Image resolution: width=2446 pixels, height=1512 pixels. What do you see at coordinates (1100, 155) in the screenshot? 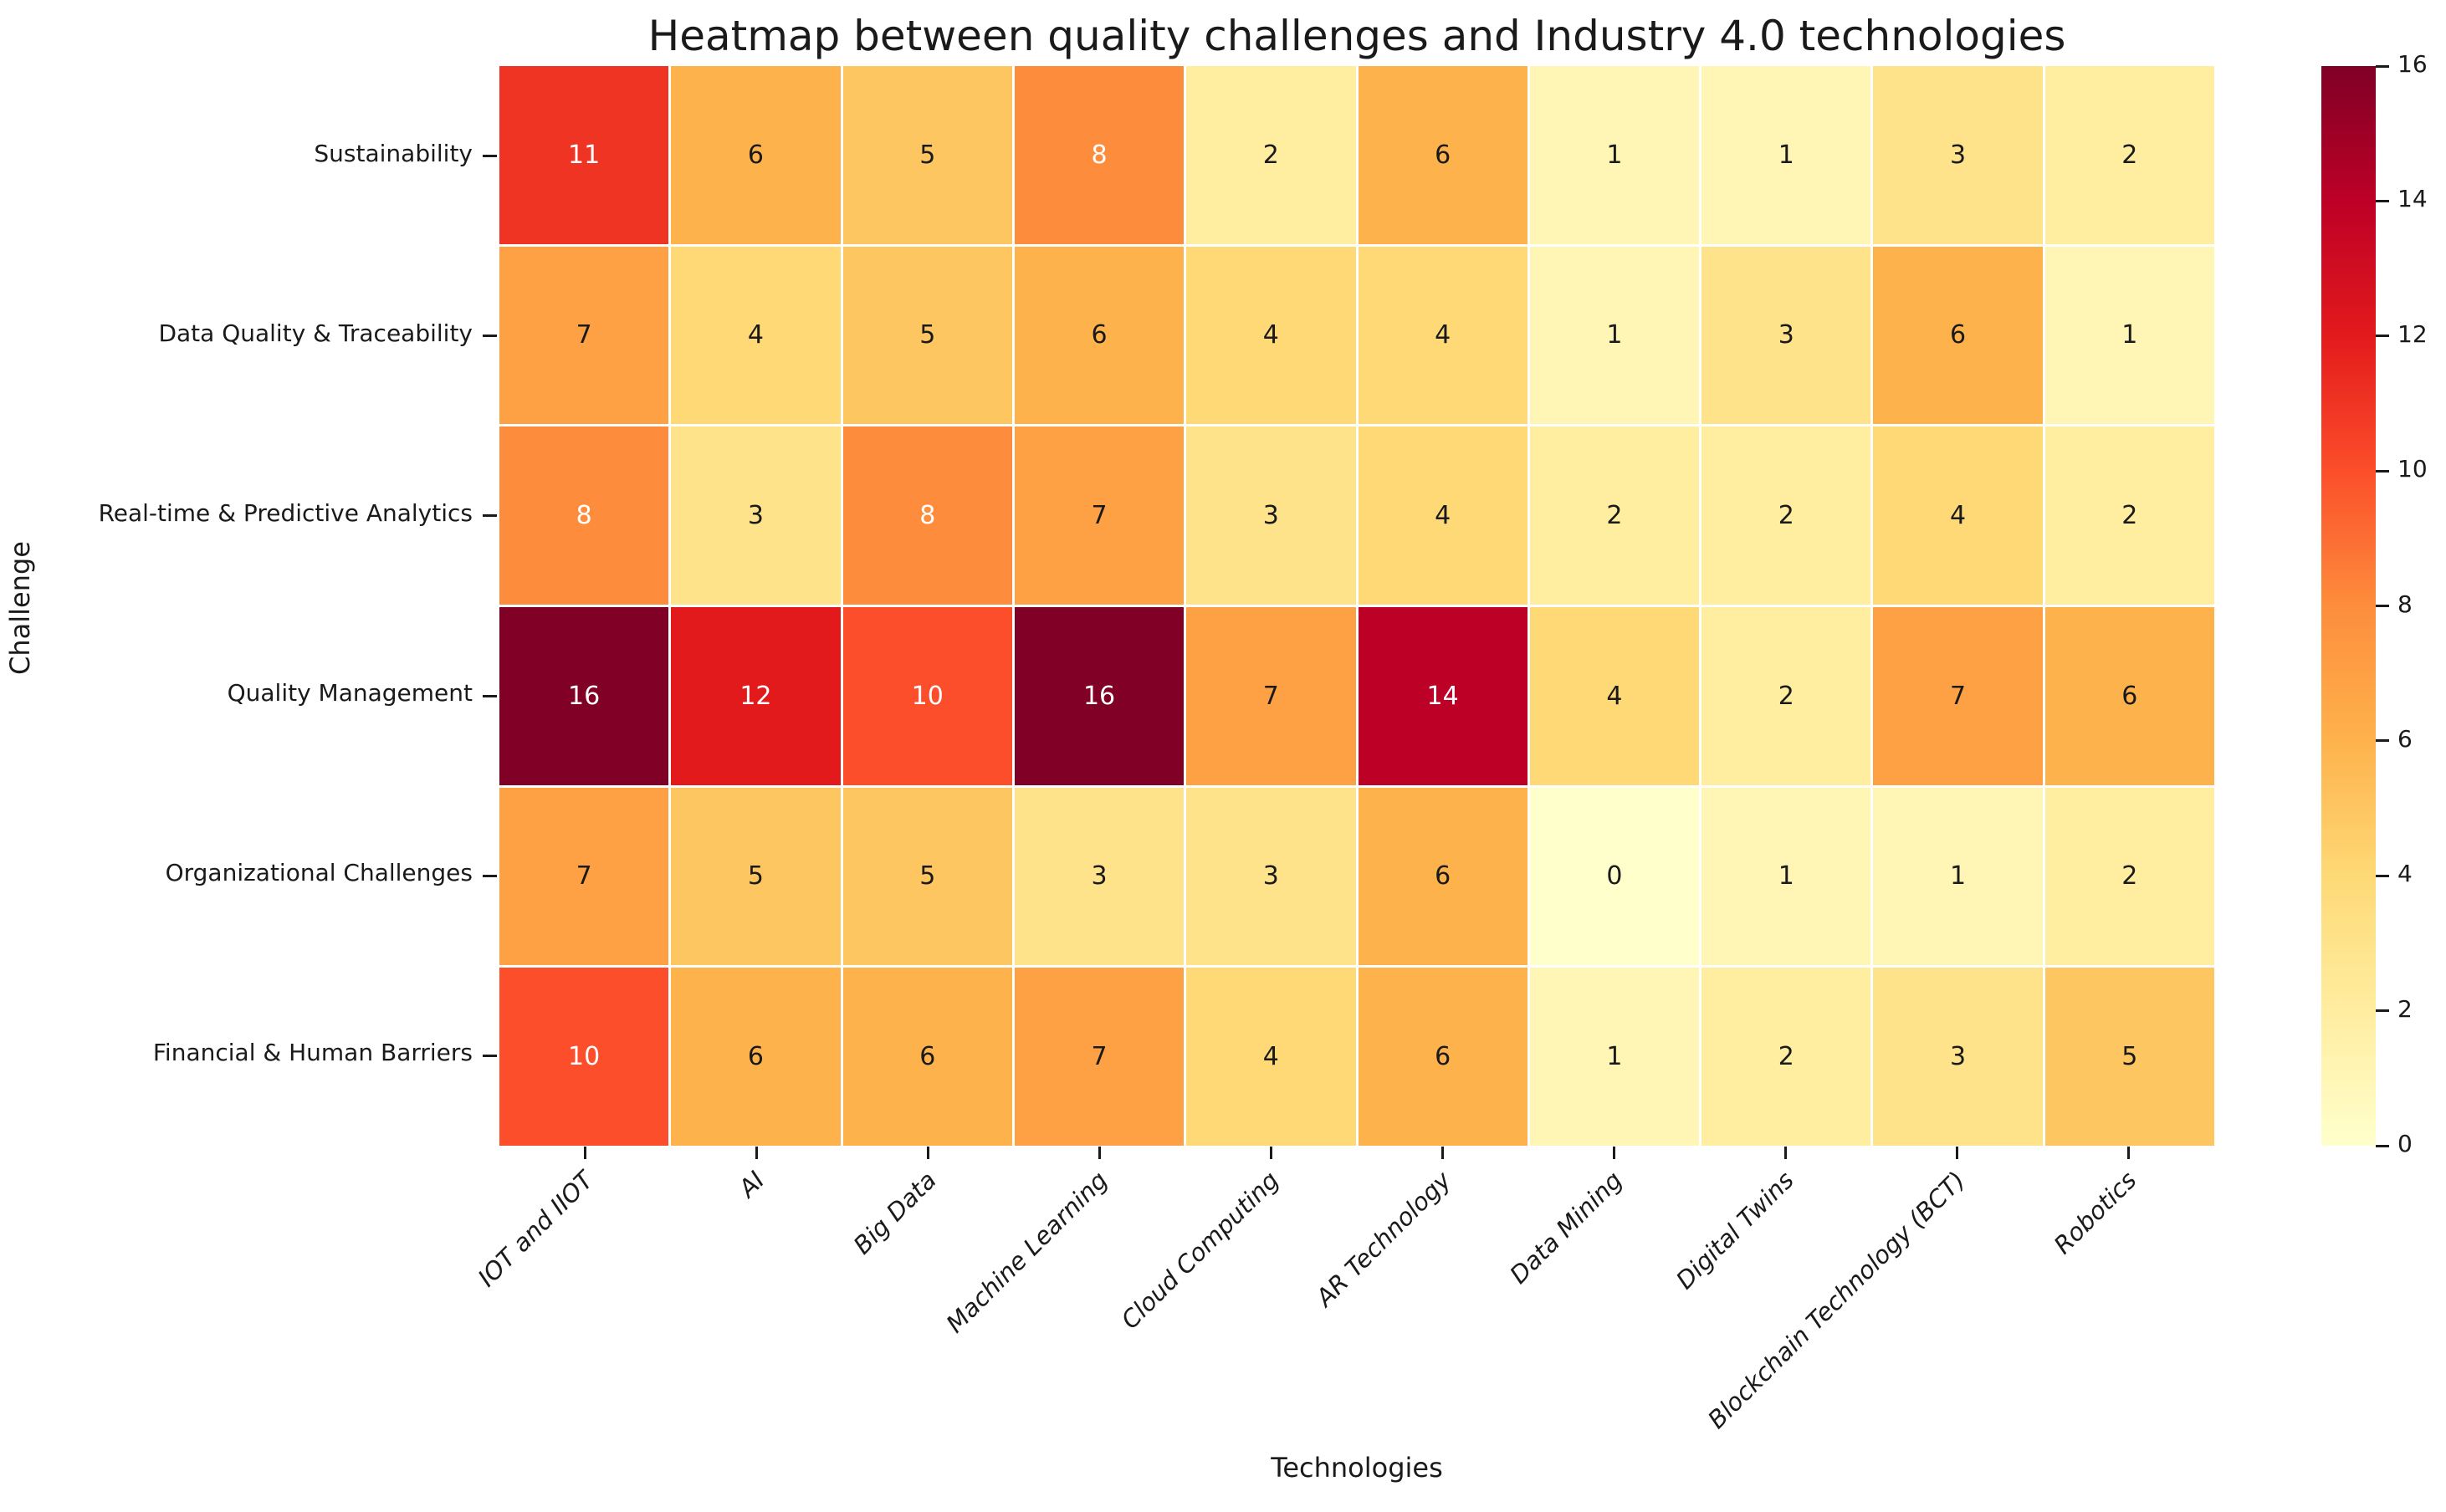
I see `cell-value: 8` at bounding box center [1100, 155].